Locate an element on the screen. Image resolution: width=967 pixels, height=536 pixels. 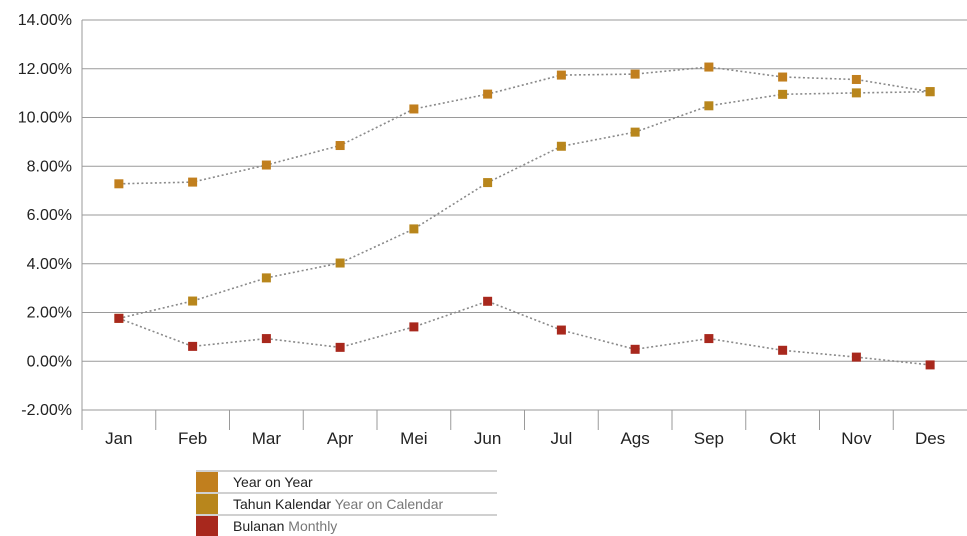
legend-entry: Bulanan Monthly is located at coordinates (285, 526).